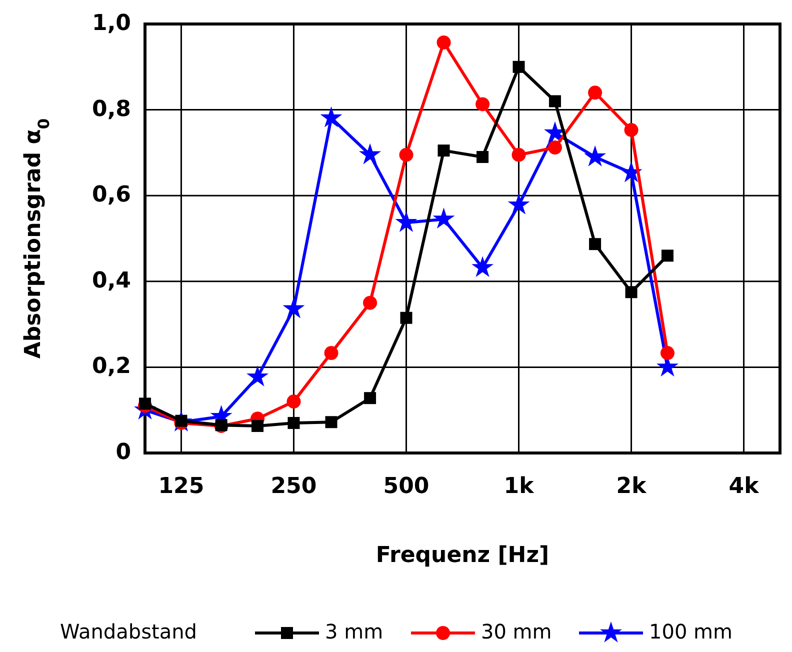 This screenshot has height=652, width=792. Describe the element at coordinates (128, 631) in the screenshot. I see `legend-title: Wandabstand` at that location.